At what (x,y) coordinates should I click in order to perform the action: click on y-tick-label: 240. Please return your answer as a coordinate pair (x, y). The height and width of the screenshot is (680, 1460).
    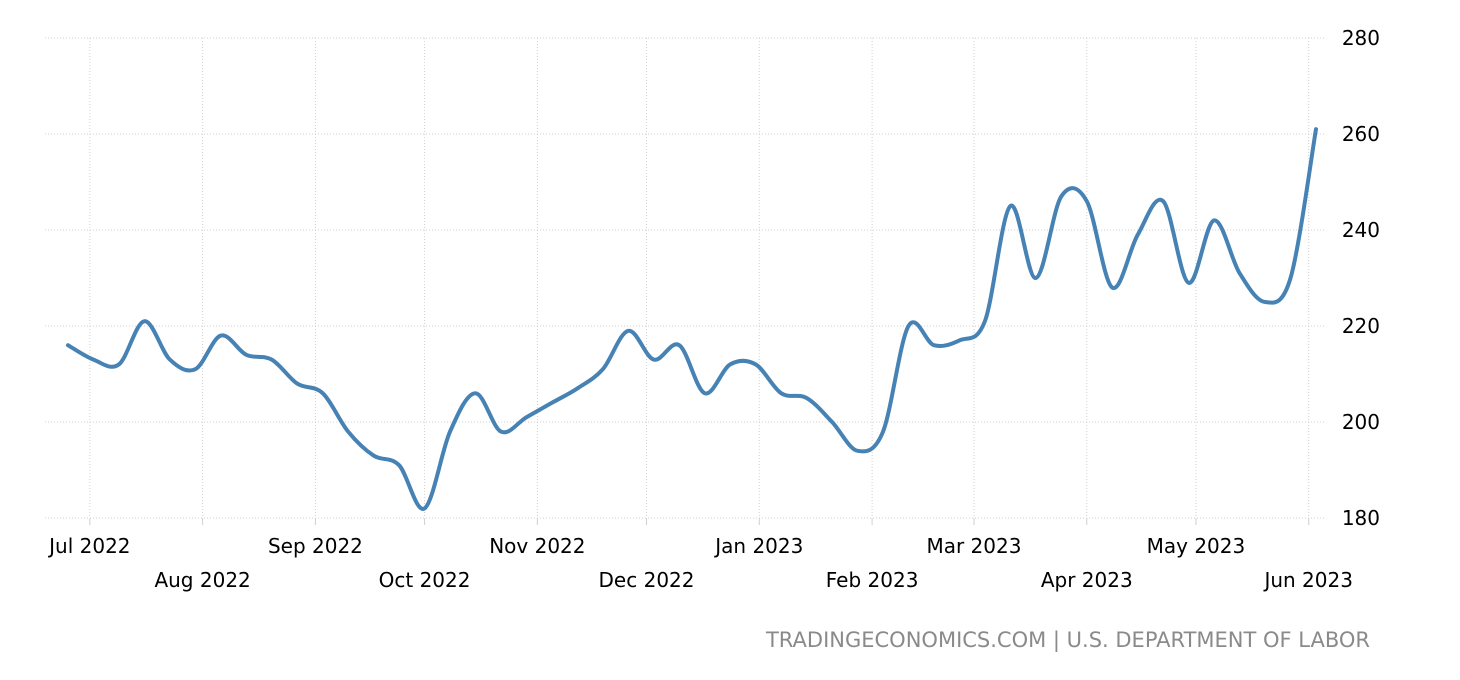
    Looking at the image, I should click on (1361, 230).